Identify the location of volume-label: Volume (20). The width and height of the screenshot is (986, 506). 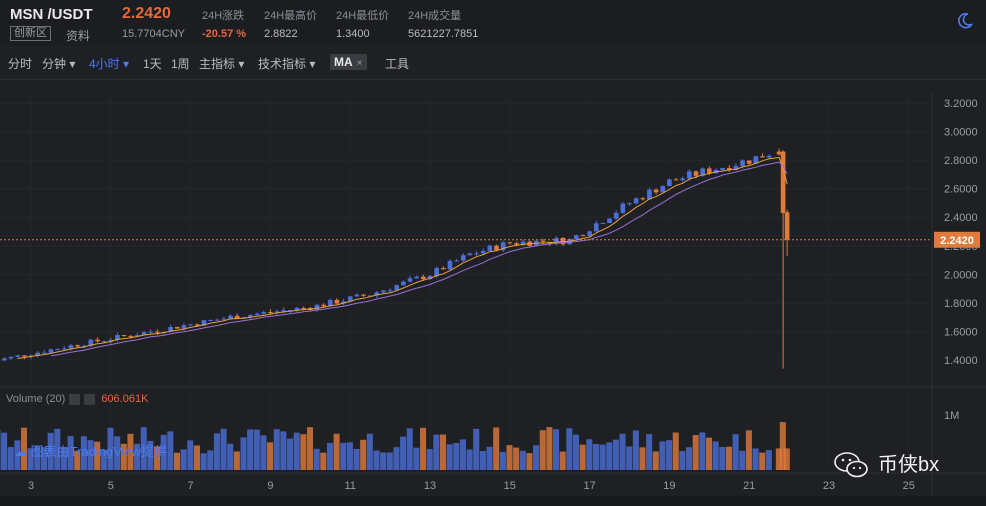
(36, 399).